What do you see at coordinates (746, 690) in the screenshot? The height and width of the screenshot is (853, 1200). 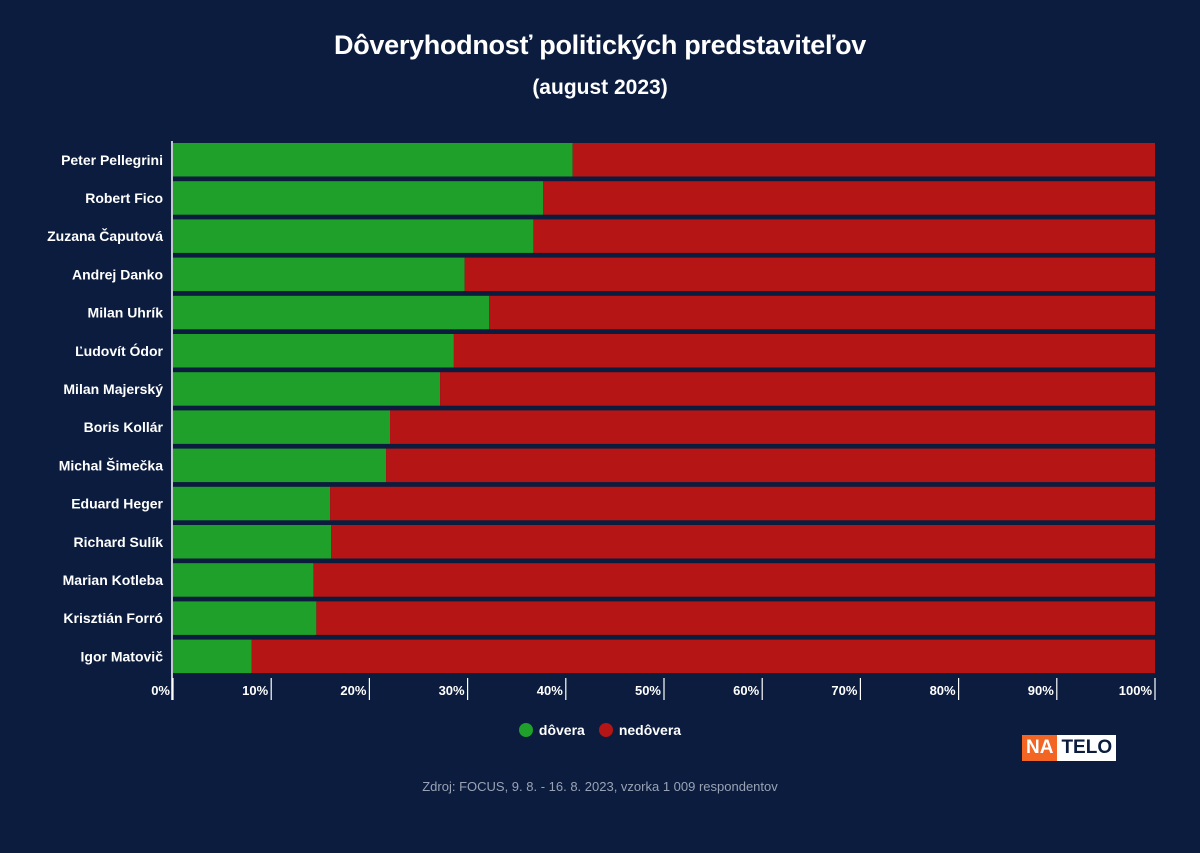 I see `x-tick-label: 60%` at bounding box center [746, 690].